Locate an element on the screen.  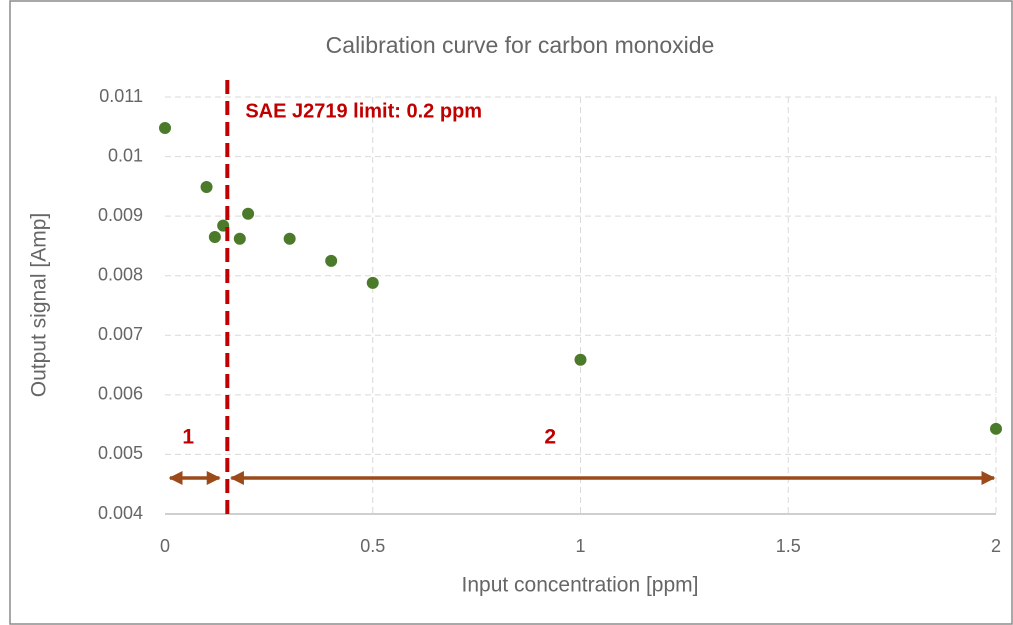
y-axis-label: Output signal [Amp] is located at coordinates (39, 305).